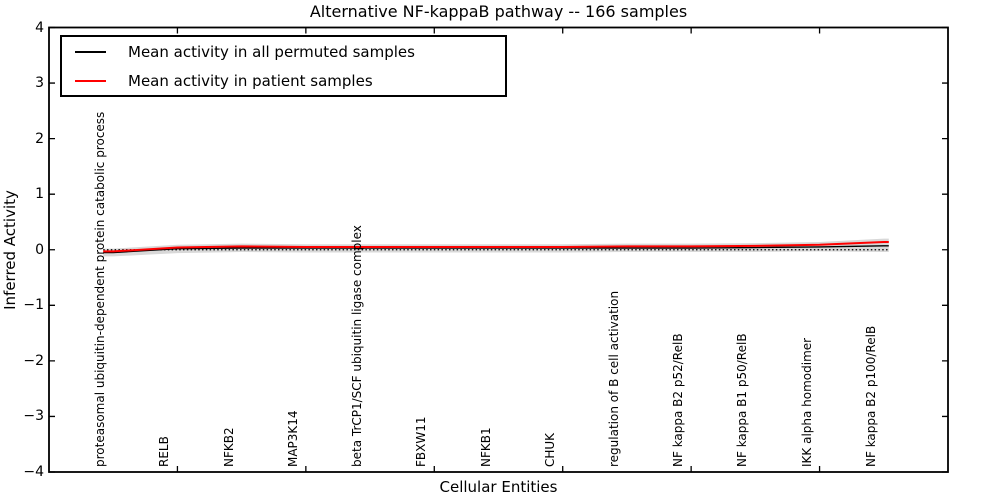  What do you see at coordinates (870, 396) in the screenshot?
I see `x-category-label: NF kappa B2 p100/RelB` at bounding box center [870, 396].